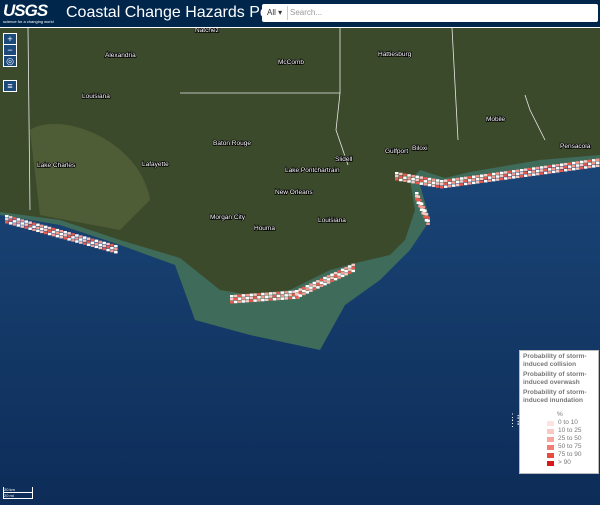  What do you see at coordinates (395, 54) in the screenshot?
I see `place-label: Hattiesburg` at bounding box center [395, 54].